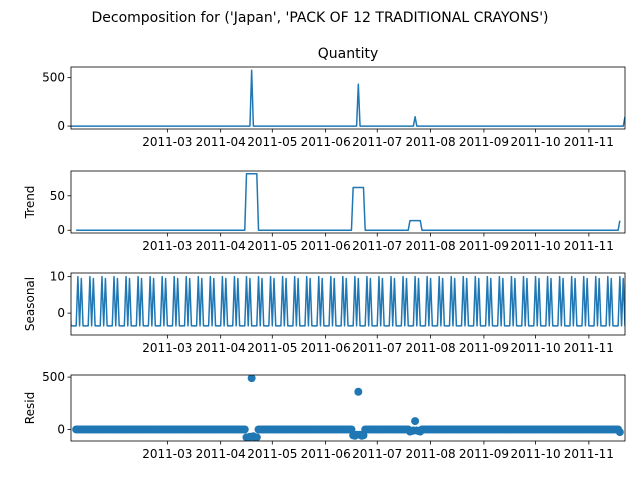 This screenshot has height=480, width=640. I want to click on y-axis-label: Seasonal, so click(30, 304).